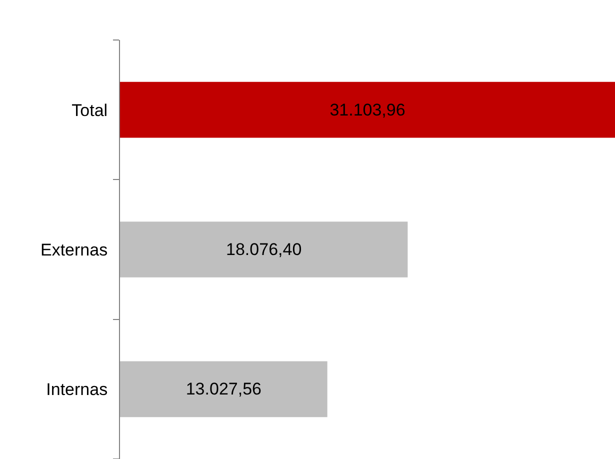  What do you see at coordinates (90, 110) in the screenshot?
I see `y-tick-label: Total` at bounding box center [90, 110].